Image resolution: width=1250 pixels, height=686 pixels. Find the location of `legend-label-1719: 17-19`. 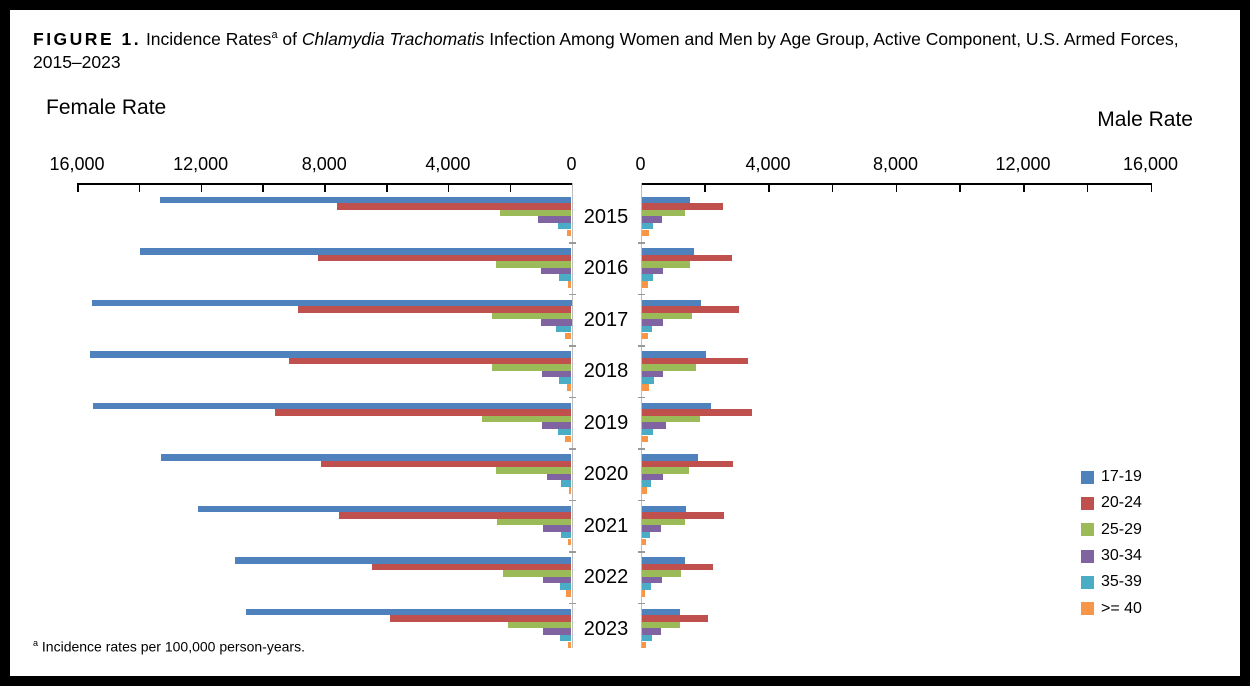

legend-label-1719: 17-19 is located at coordinates (1121, 477).